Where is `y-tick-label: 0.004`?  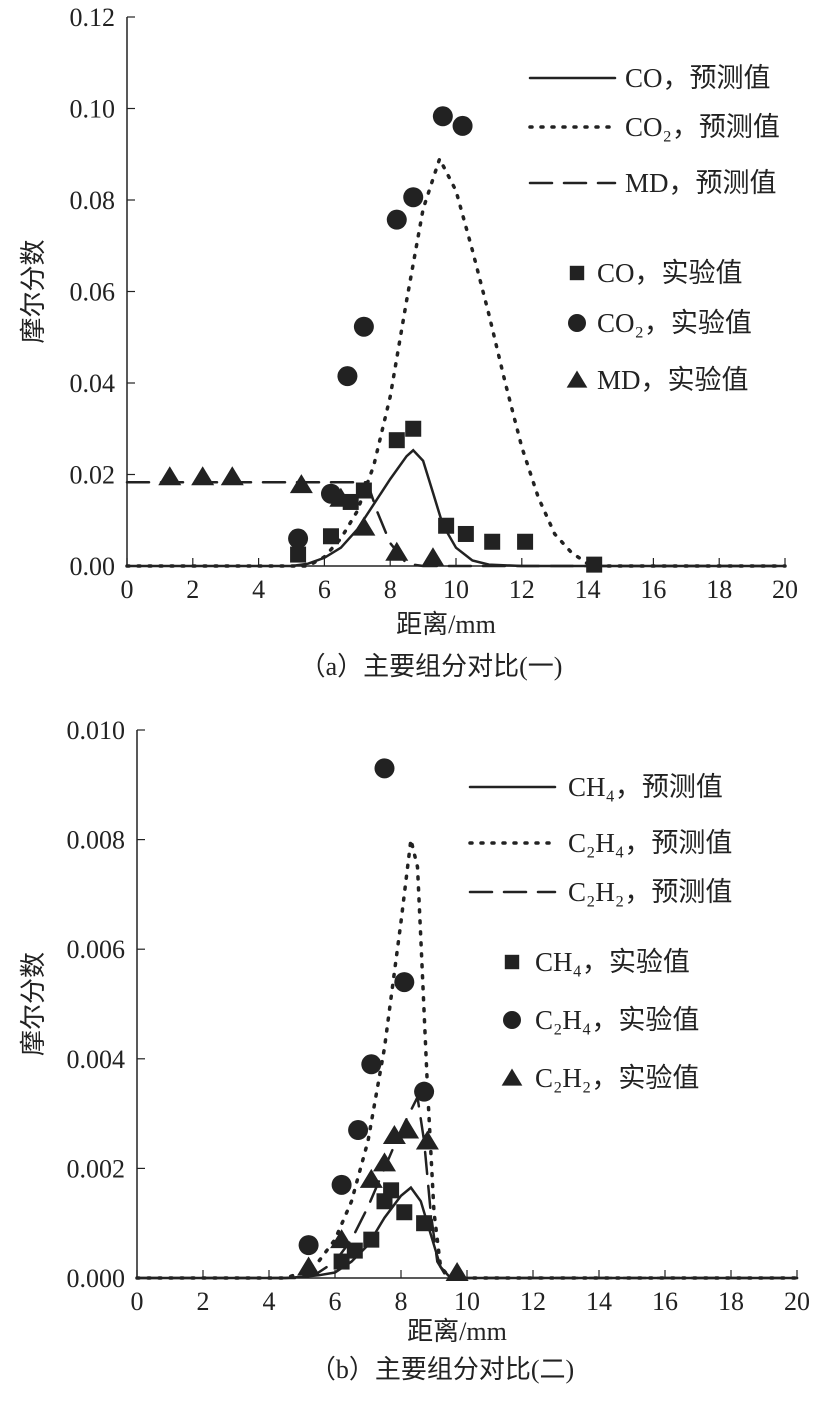 y-tick-label: 0.004 is located at coordinates (96, 1059).